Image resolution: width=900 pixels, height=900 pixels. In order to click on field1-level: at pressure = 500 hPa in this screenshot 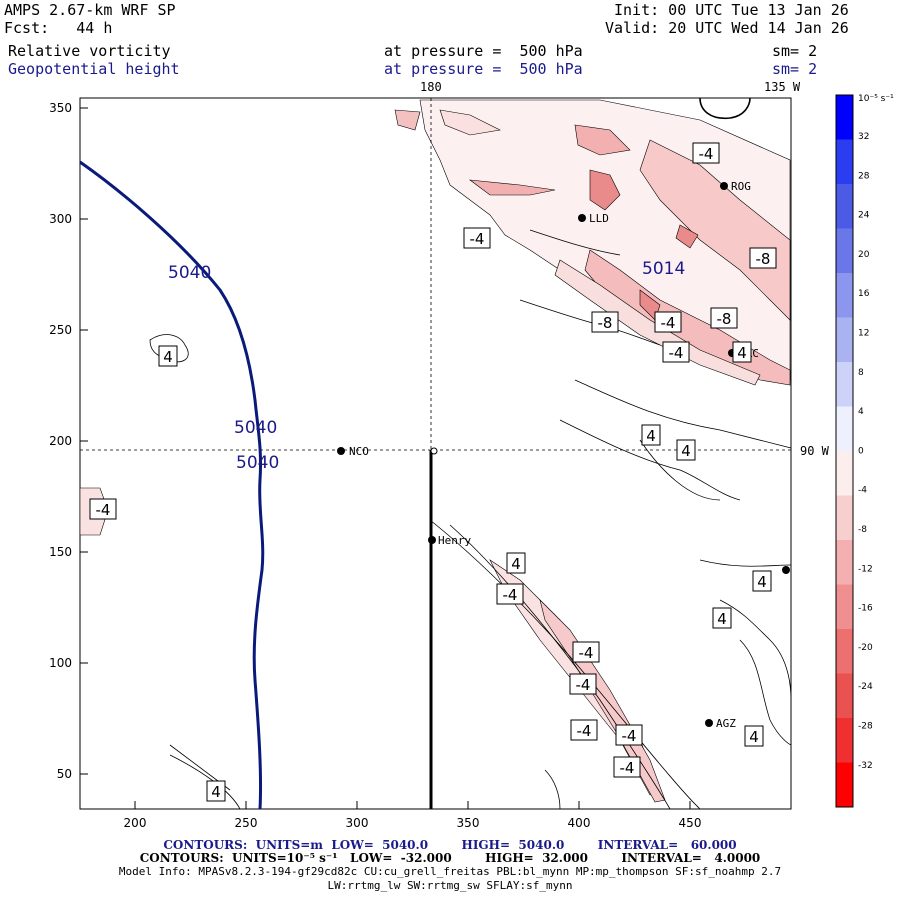, I will do `click(483, 51)`.